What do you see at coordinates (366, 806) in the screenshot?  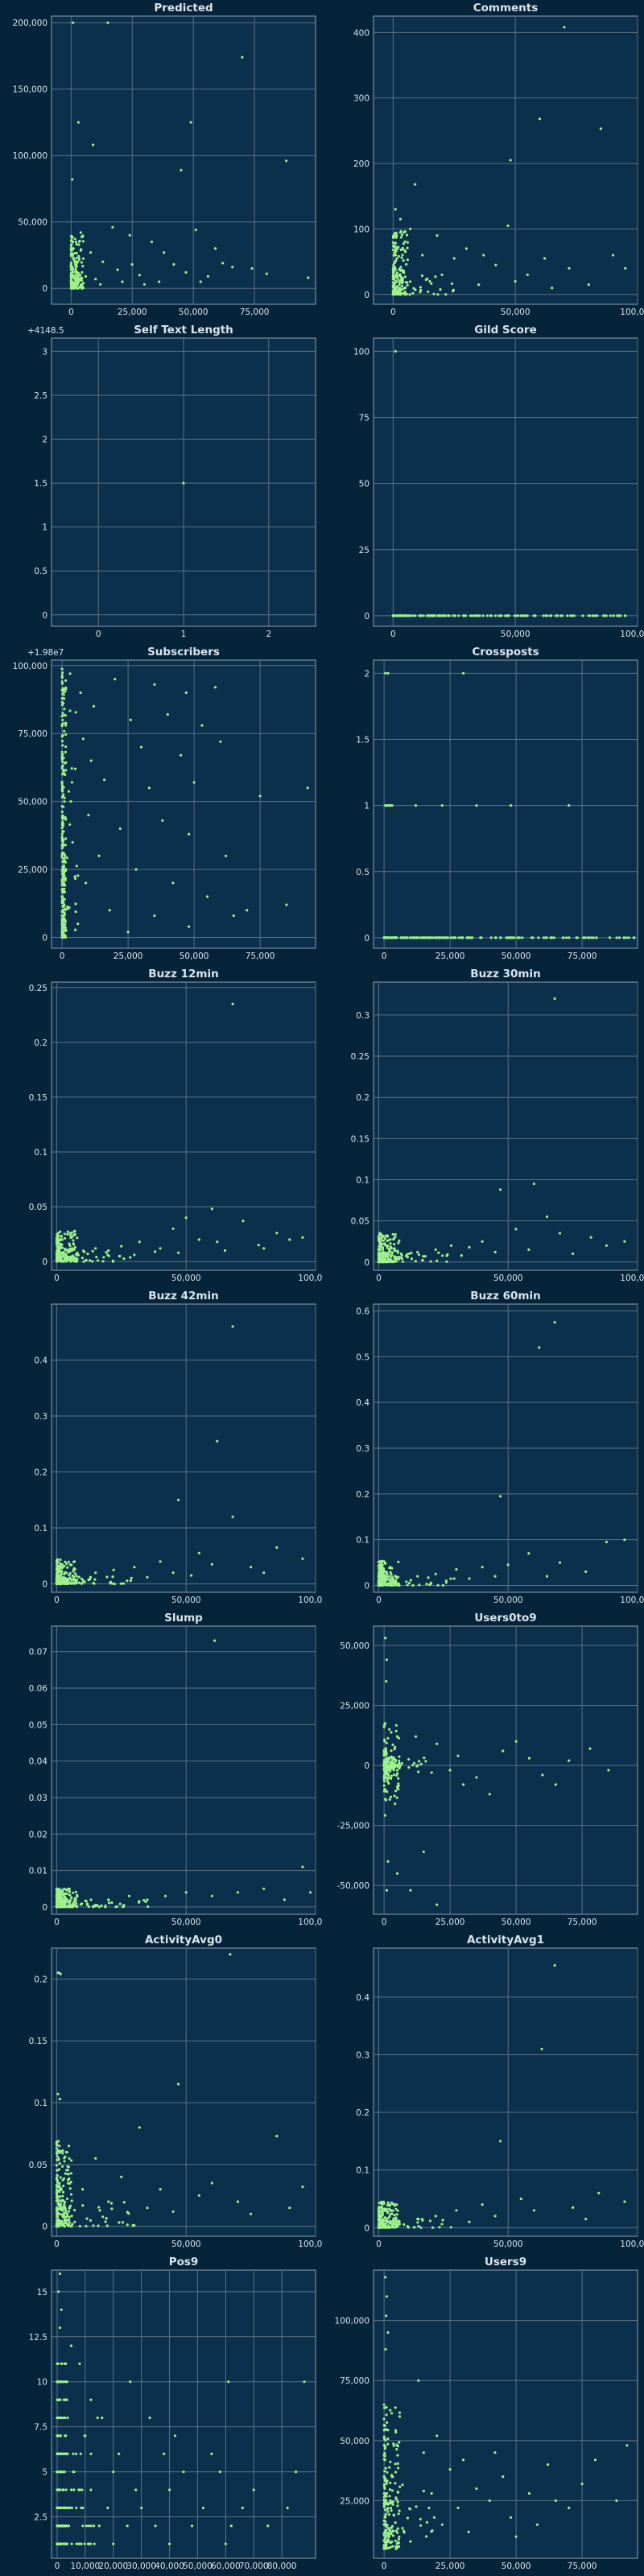 I see `y-tick-label: 1` at bounding box center [366, 806].